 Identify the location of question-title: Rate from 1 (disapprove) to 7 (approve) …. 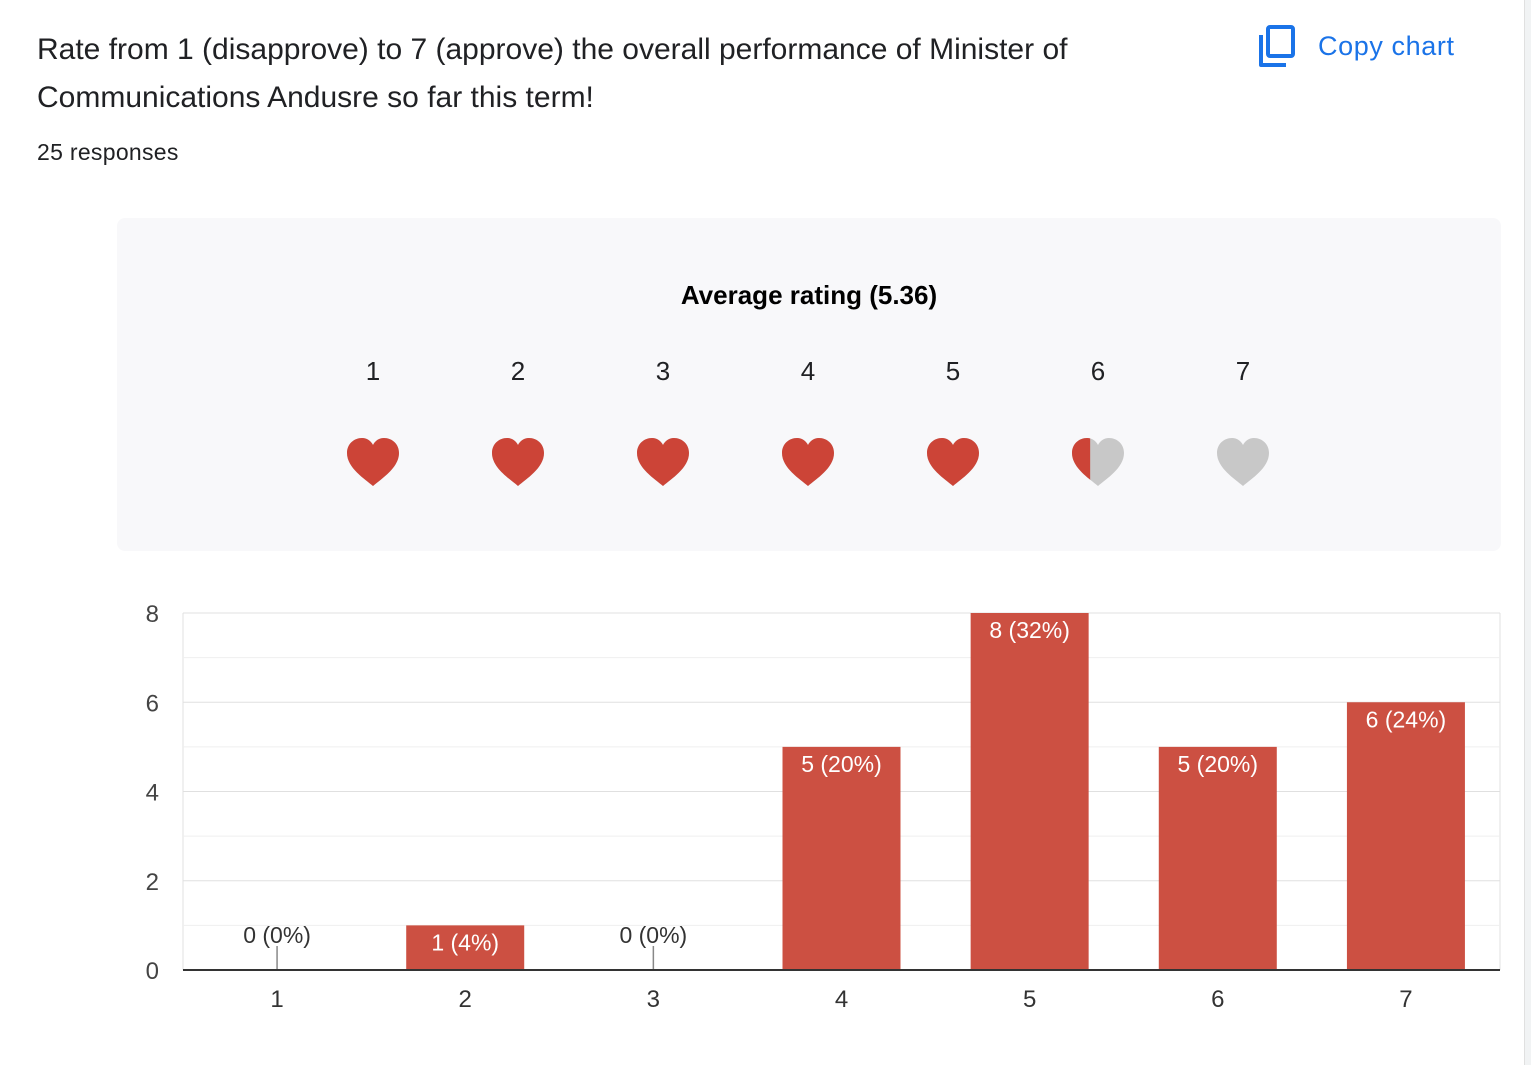
(552, 73).